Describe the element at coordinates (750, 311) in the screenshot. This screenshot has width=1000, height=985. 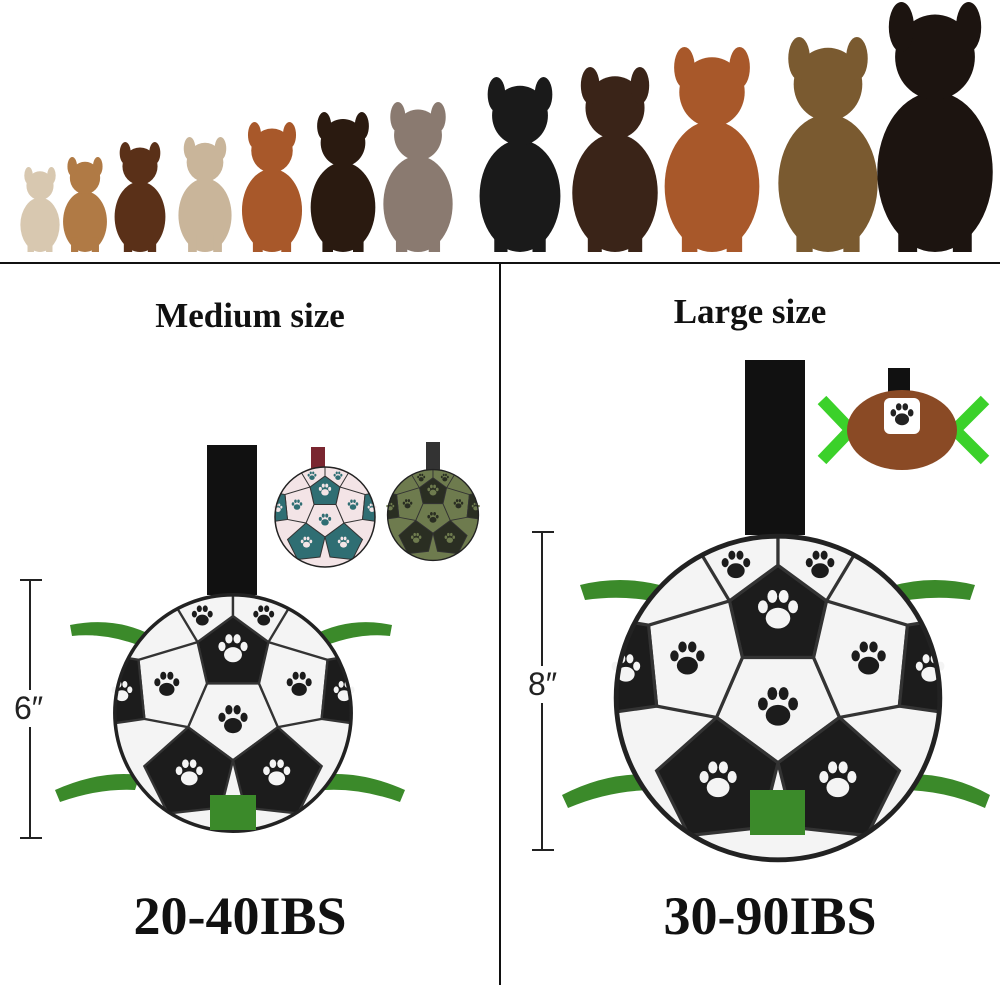
I see `large-size-title: Large size` at that location.